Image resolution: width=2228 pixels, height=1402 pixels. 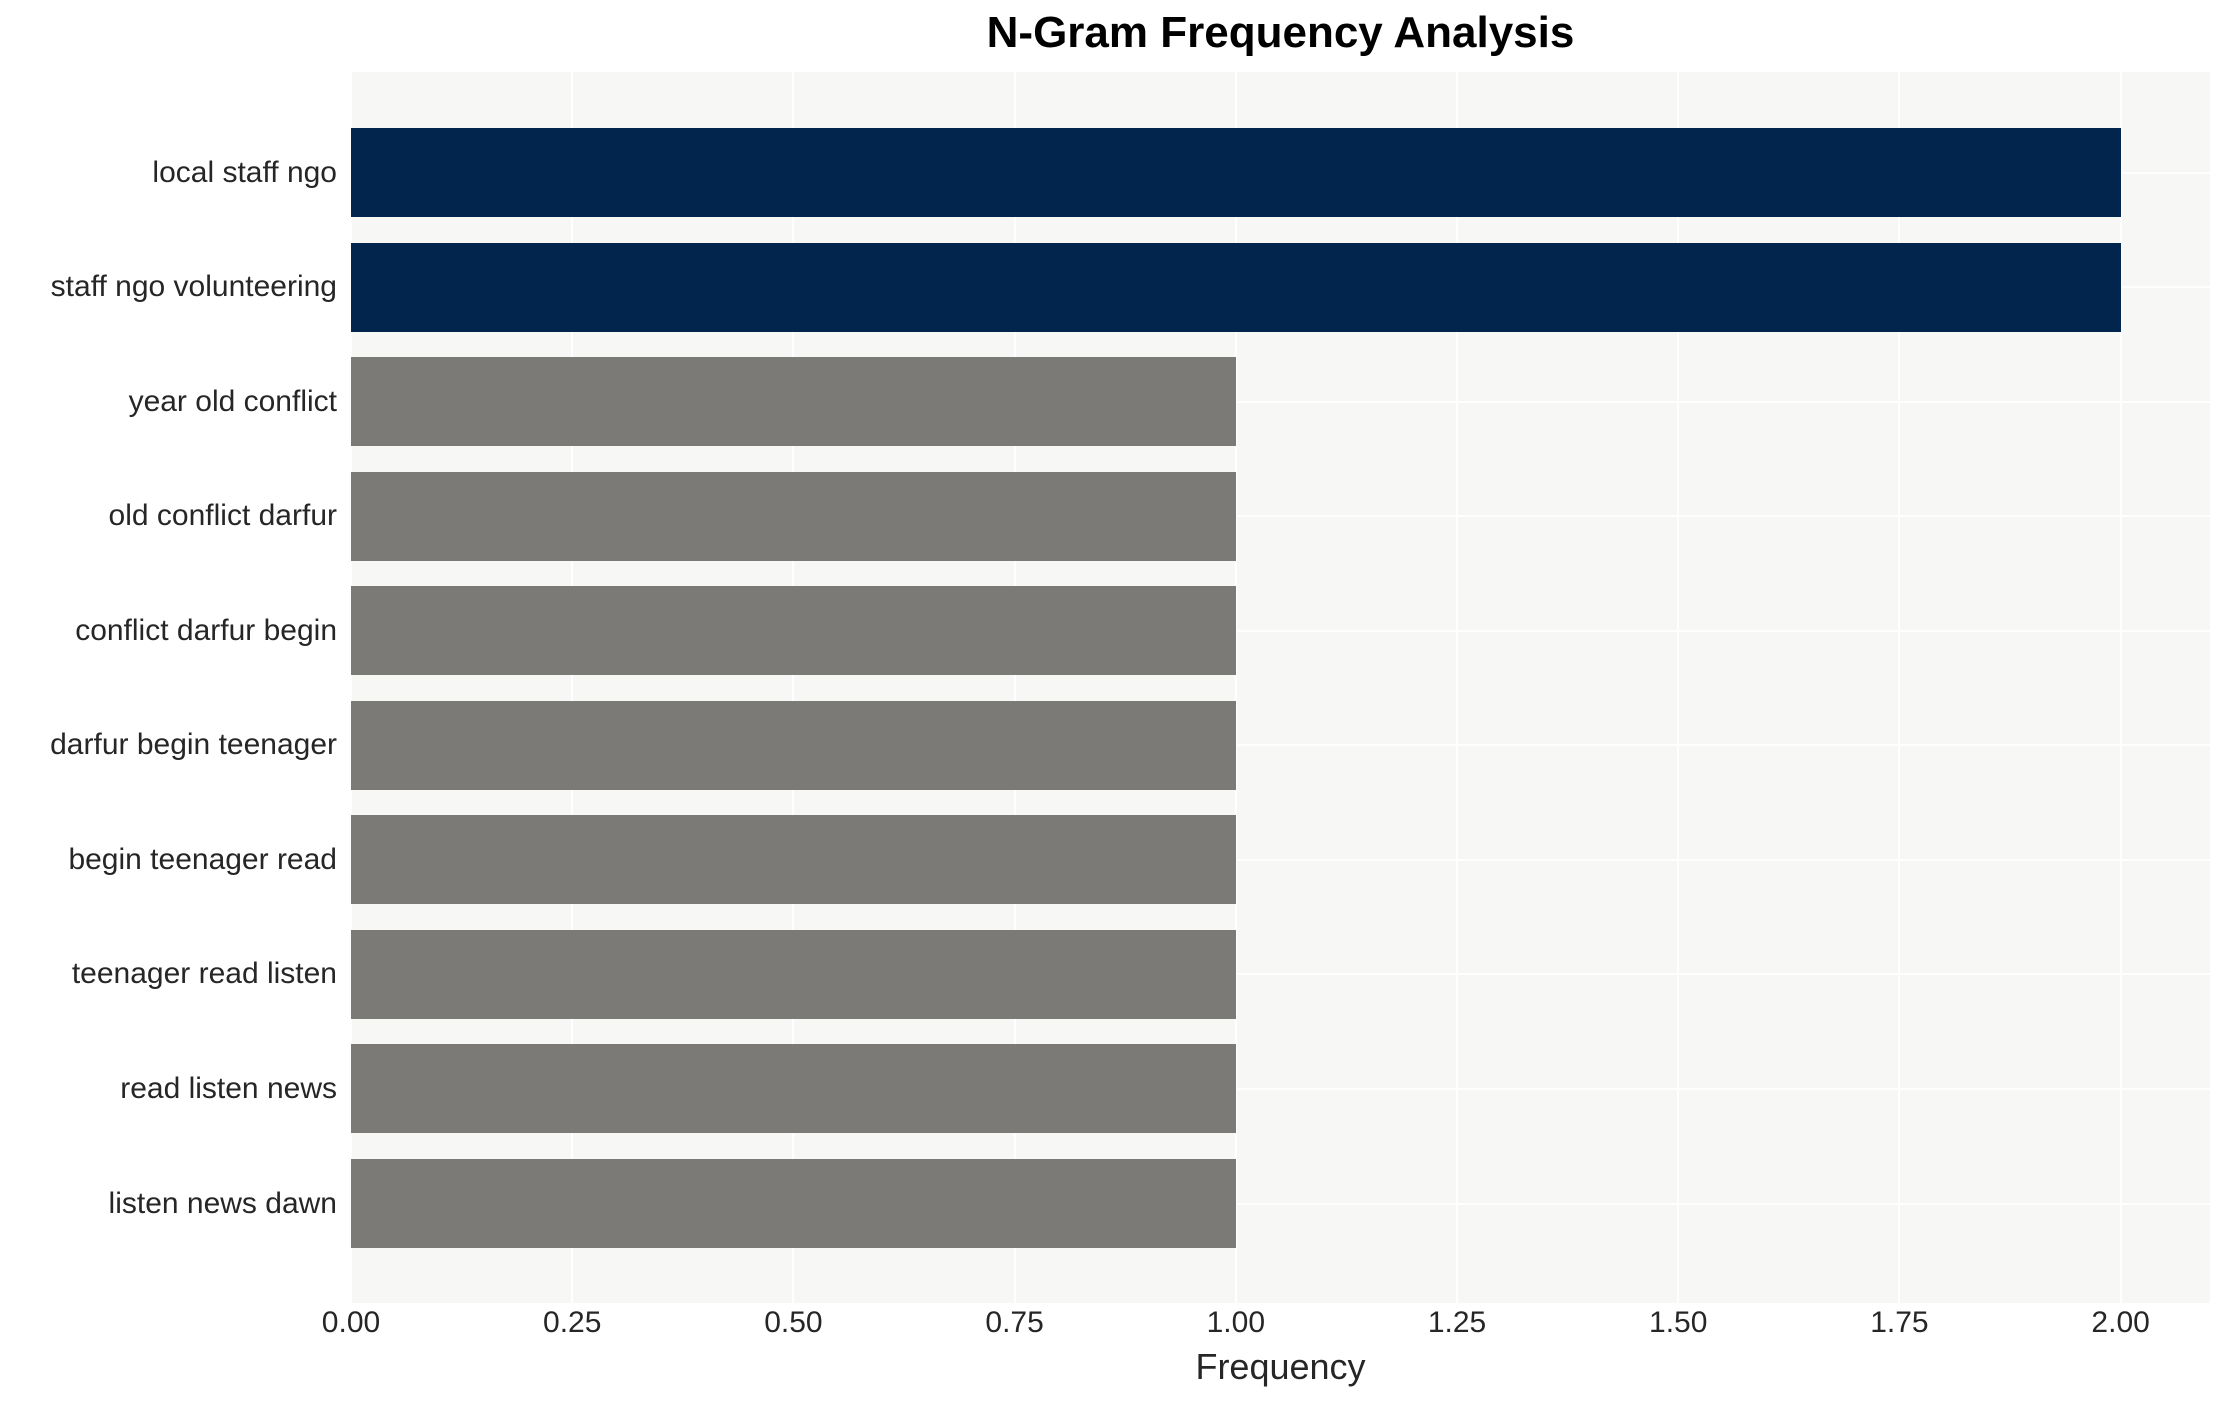 What do you see at coordinates (244, 172) in the screenshot?
I see `y-tick-label: local staff ngo` at bounding box center [244, 172].